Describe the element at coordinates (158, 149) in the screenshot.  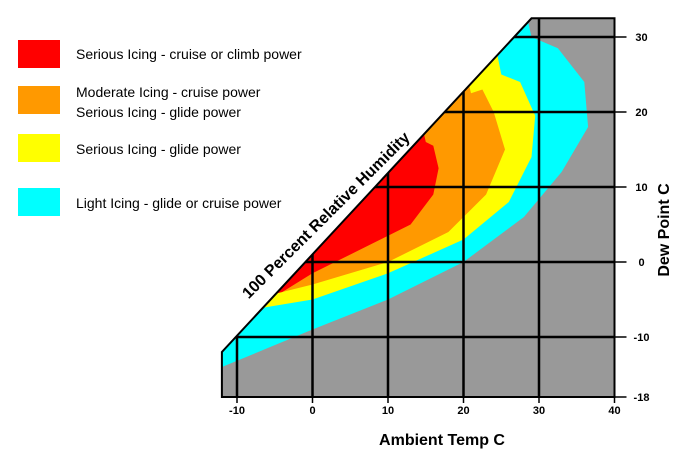
I see `legend-label-serious-glide: Serious Icing - glide power` at that location.